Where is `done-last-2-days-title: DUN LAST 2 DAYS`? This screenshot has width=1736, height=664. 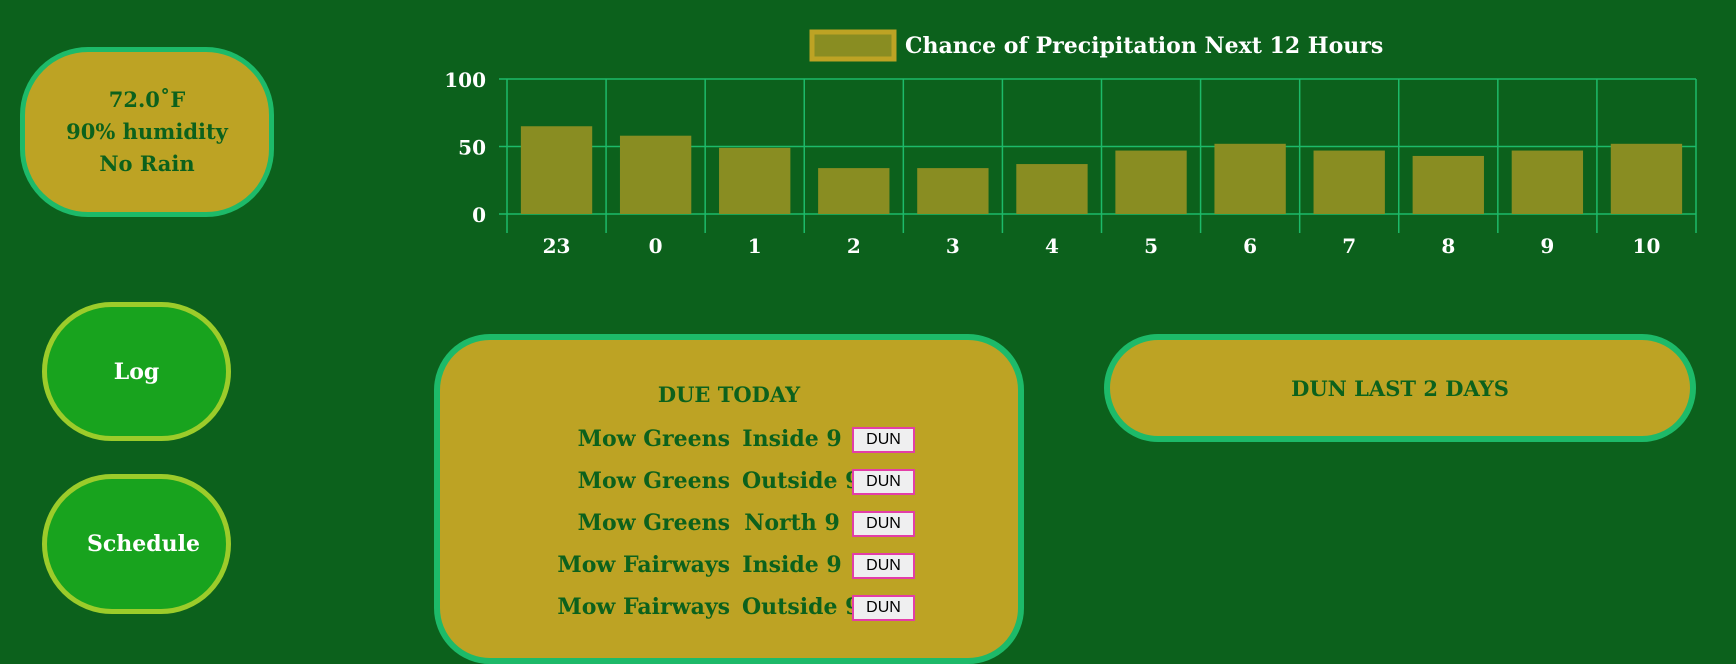
done-last-2-days-title: DUN LAST 2 DAYS is located at coordinates (1400, 388).